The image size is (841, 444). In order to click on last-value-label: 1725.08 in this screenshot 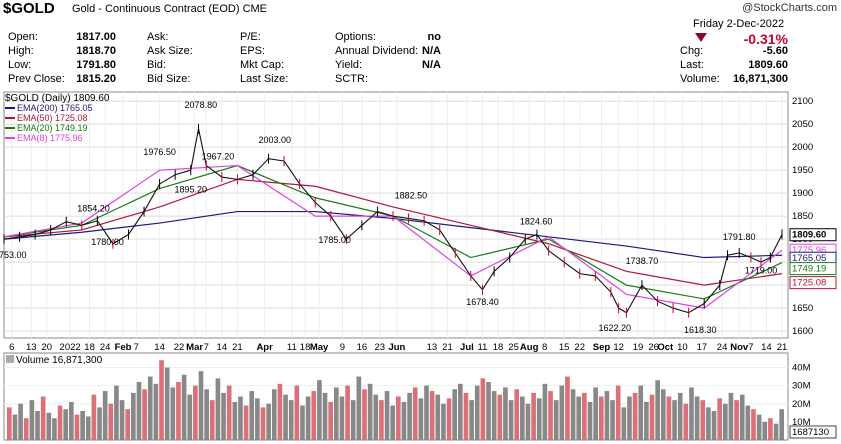, I will do `click(809, 283)`.